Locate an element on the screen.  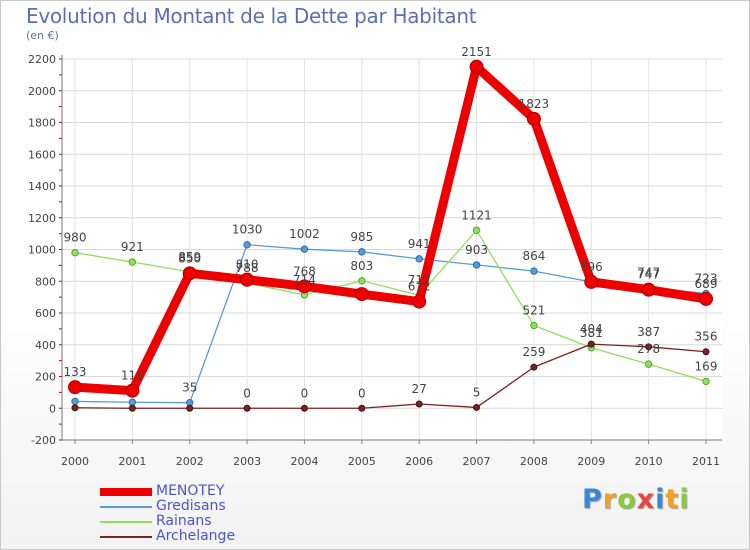
data-label-rainans: 169 is located at coordinates (706, 366).